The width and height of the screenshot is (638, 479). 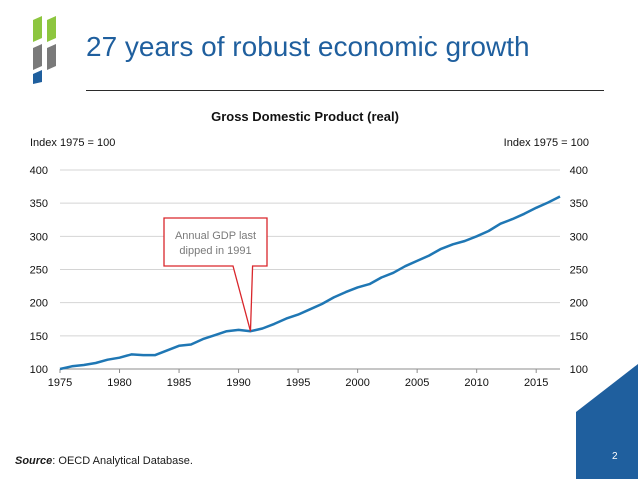 I want to click on y-tick-label-right: 300, so click(x=579, y=237).